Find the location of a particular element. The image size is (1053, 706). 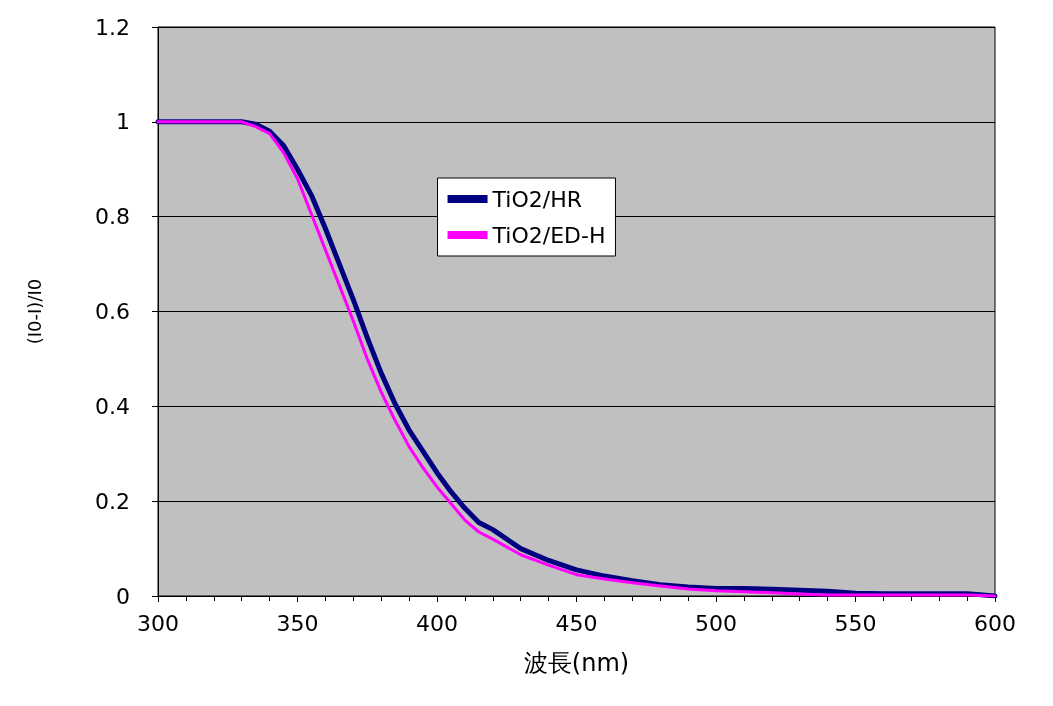

y-tick-label: 0.2 is located at coordinates (112, 501).